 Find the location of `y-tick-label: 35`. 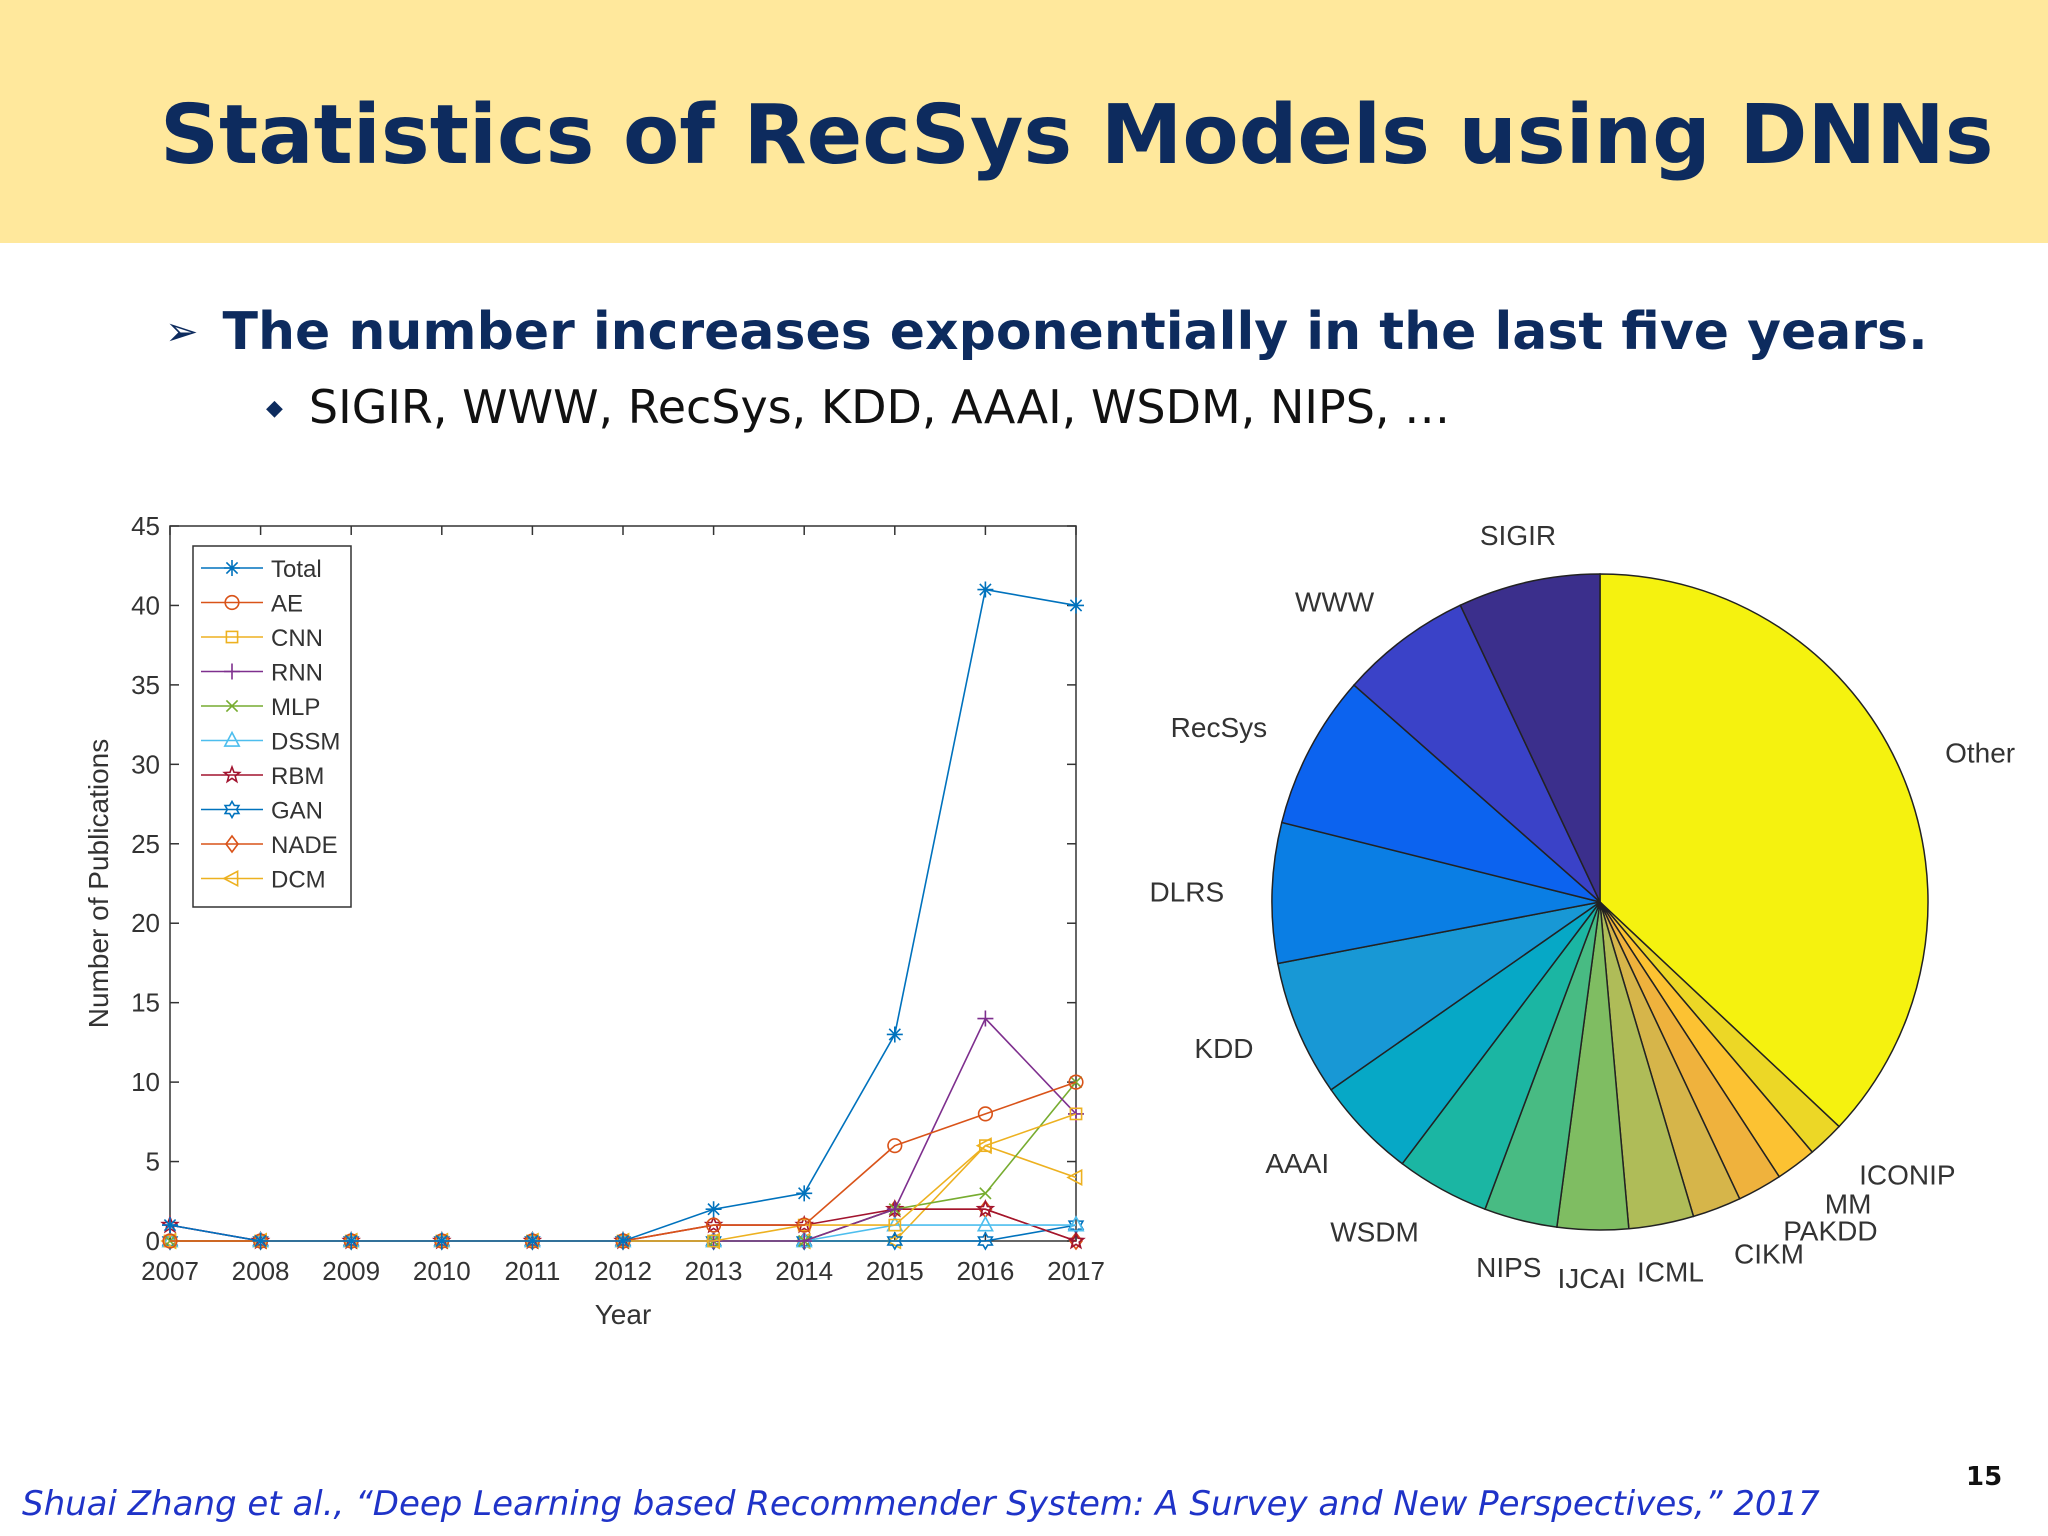

y-tick-label: 35 is located at coordinates (145, 685).